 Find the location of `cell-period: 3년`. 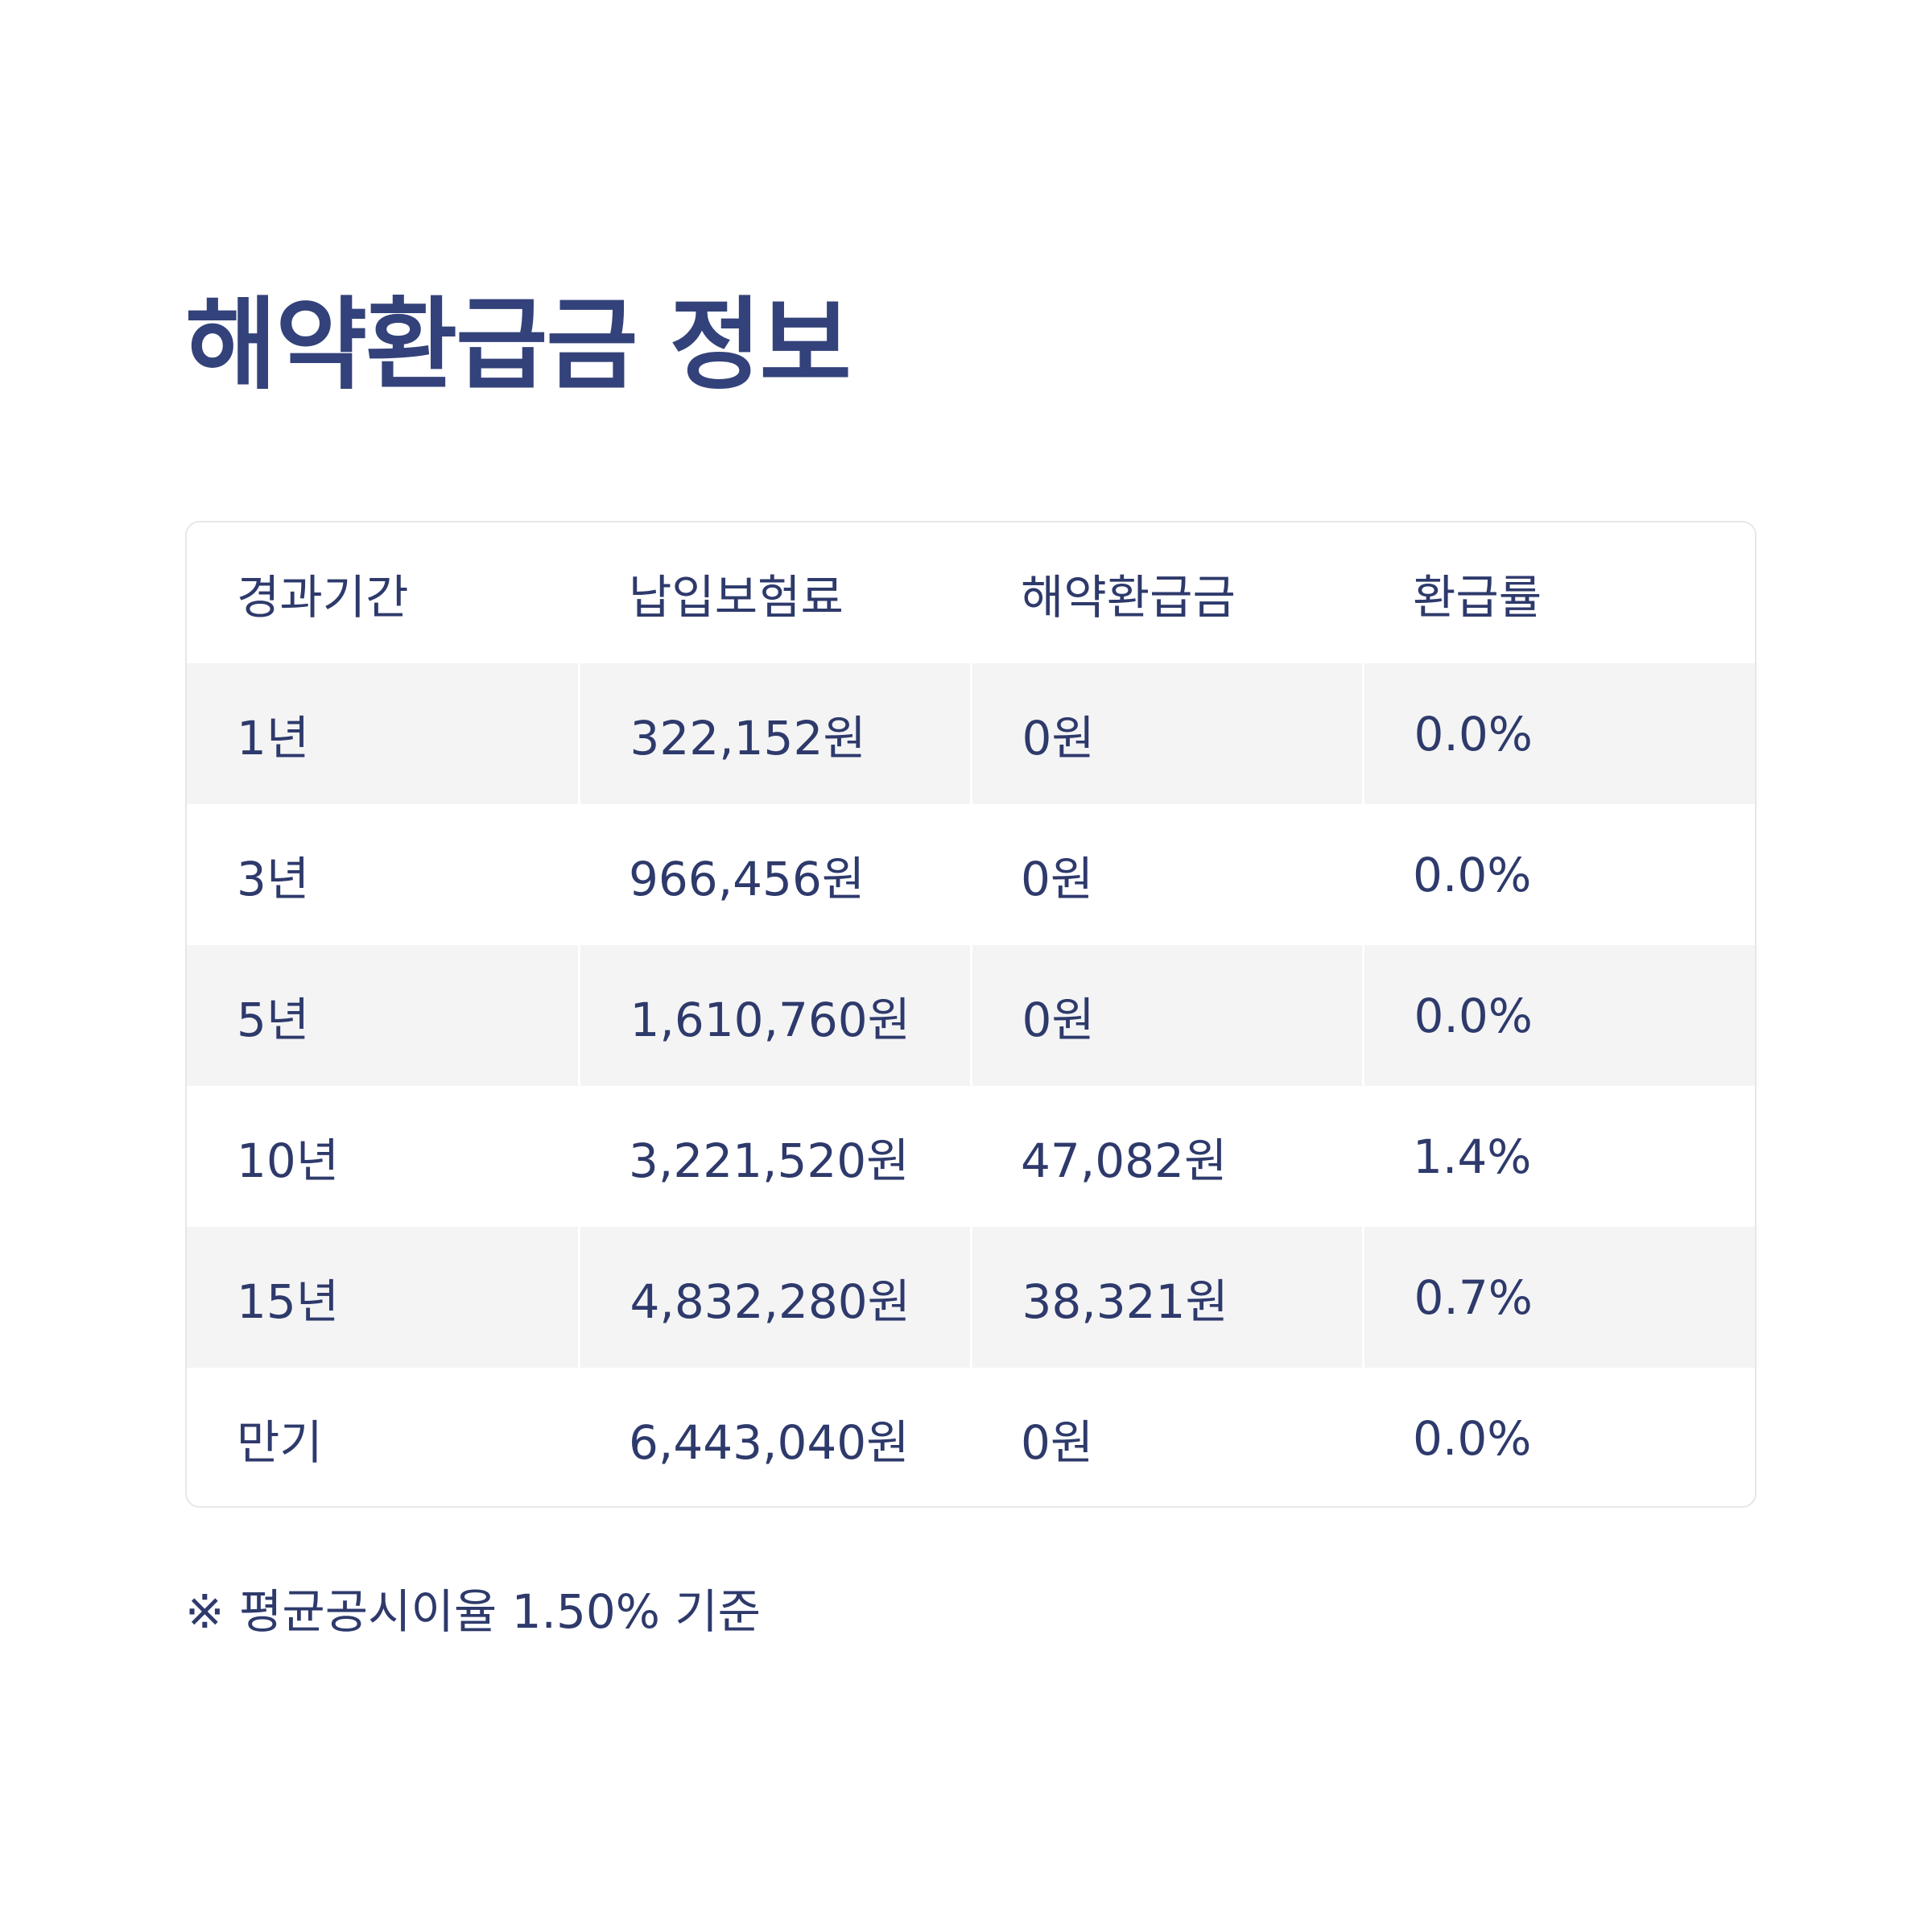

cell-period: 3년 is located at coordinates (273, 878).